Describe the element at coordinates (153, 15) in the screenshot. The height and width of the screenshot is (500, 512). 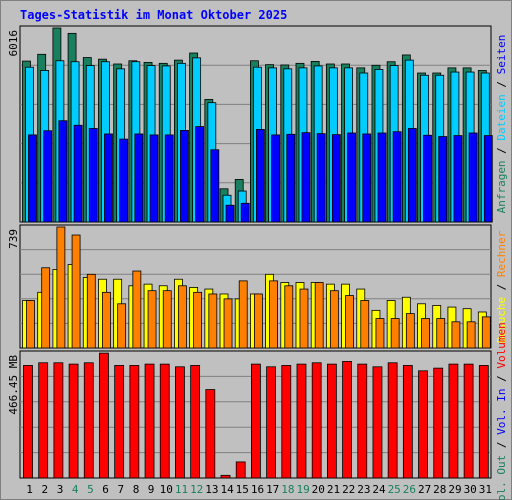
I see `chart-title: Tages-Statistik im Monat Oktober 2025` at that location.